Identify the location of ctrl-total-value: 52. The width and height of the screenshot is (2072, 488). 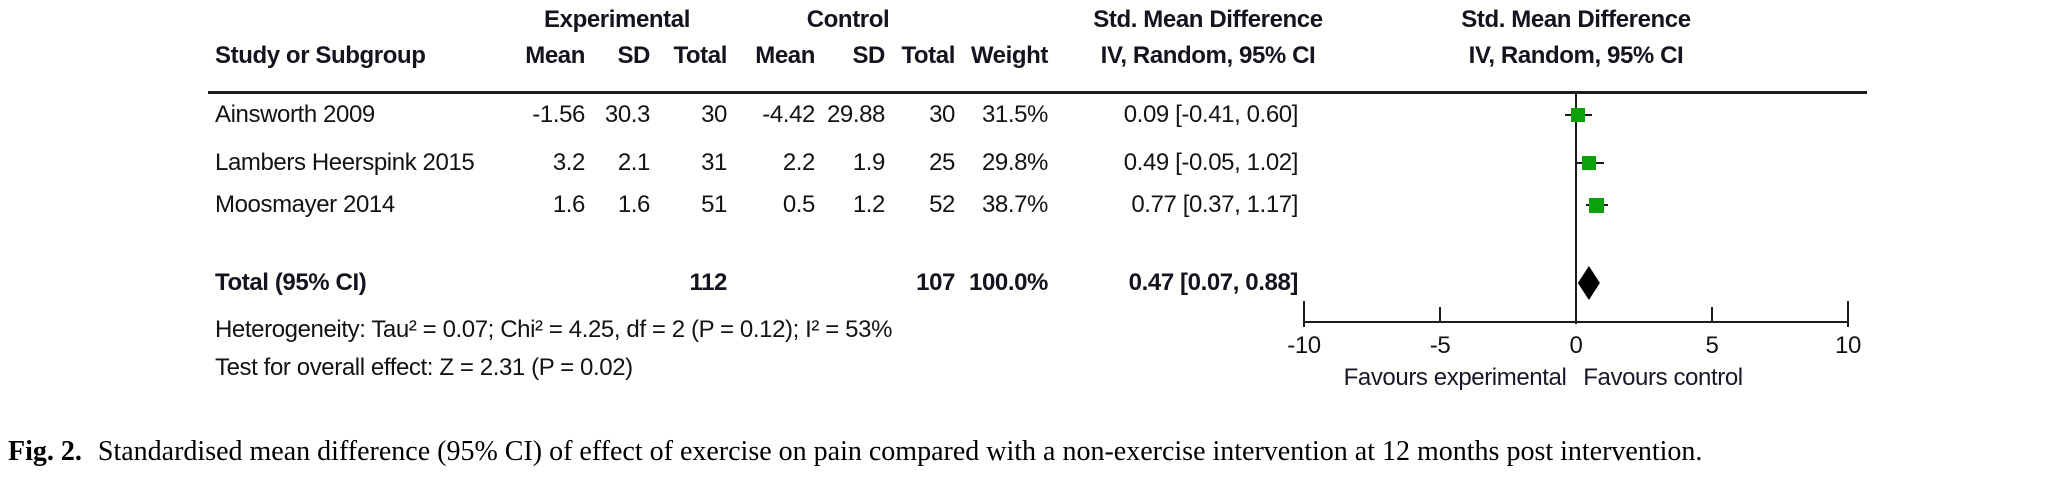
(942, 204).